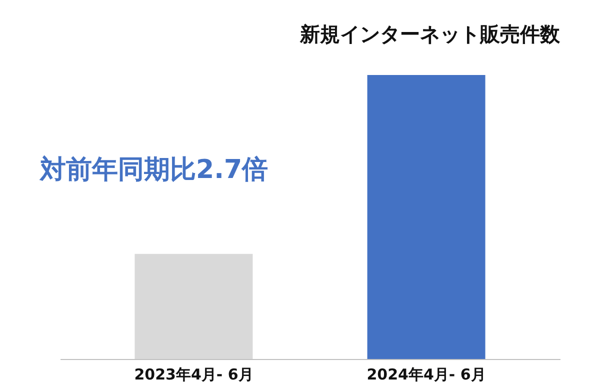  Describe the element at coordinates (426, 375) in the screenshot. I see `x-tick-label: 2024年4月- 6月` at that location.